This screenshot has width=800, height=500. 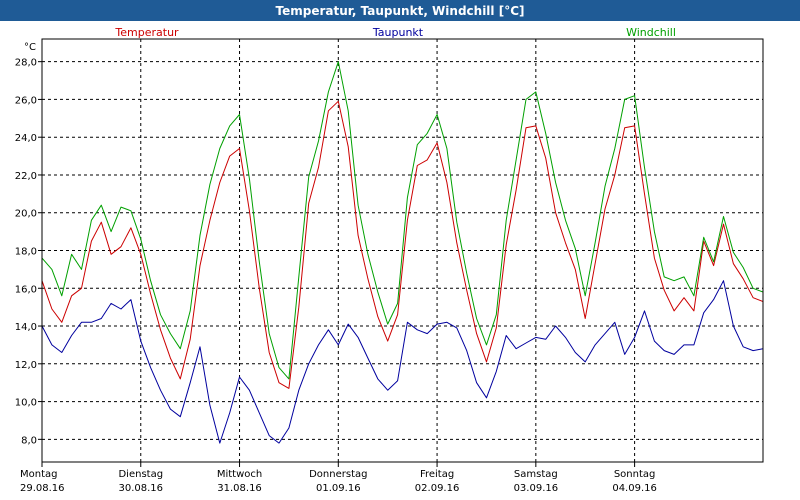 I want to click on y-tick-label: 28,0, so click(x=26, y=63).